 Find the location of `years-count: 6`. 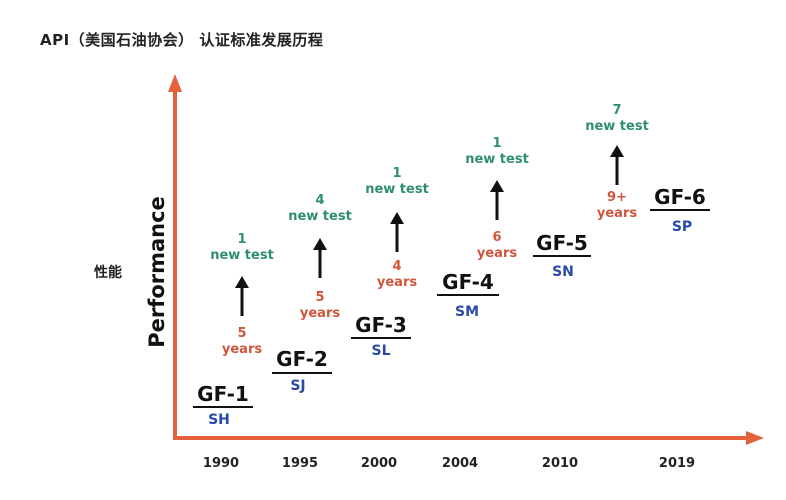

years-count: 6 is located at coordinates (497, 237).